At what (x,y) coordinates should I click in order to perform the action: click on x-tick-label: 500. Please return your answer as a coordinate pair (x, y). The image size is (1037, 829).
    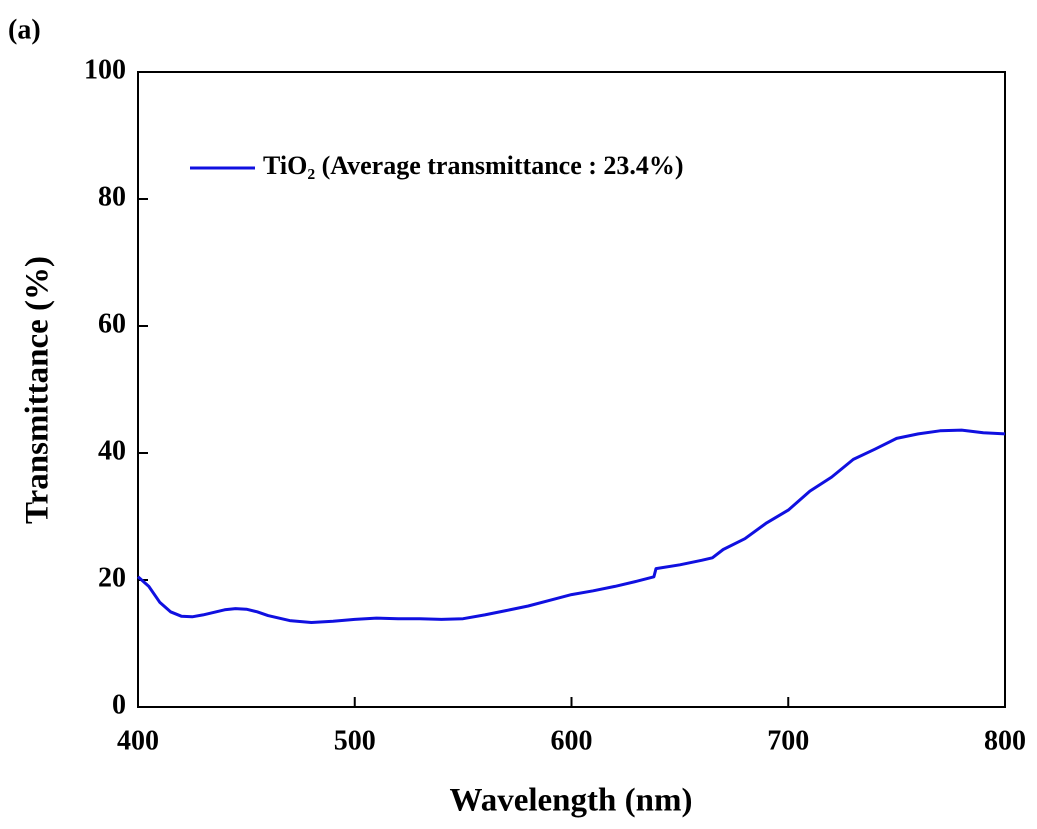
    Looking at the image, I should click on (355, 740).